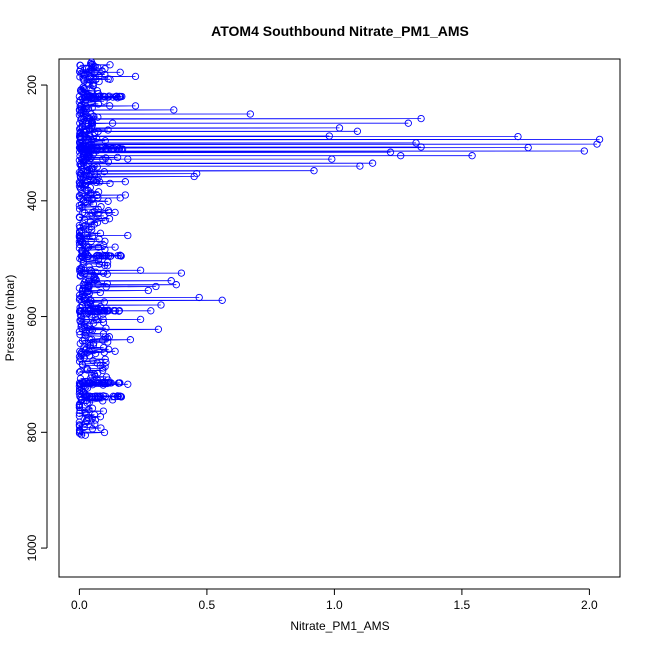 The image size is (650, 650). I want to click on y-tick-label: 800, so click(32, 432).